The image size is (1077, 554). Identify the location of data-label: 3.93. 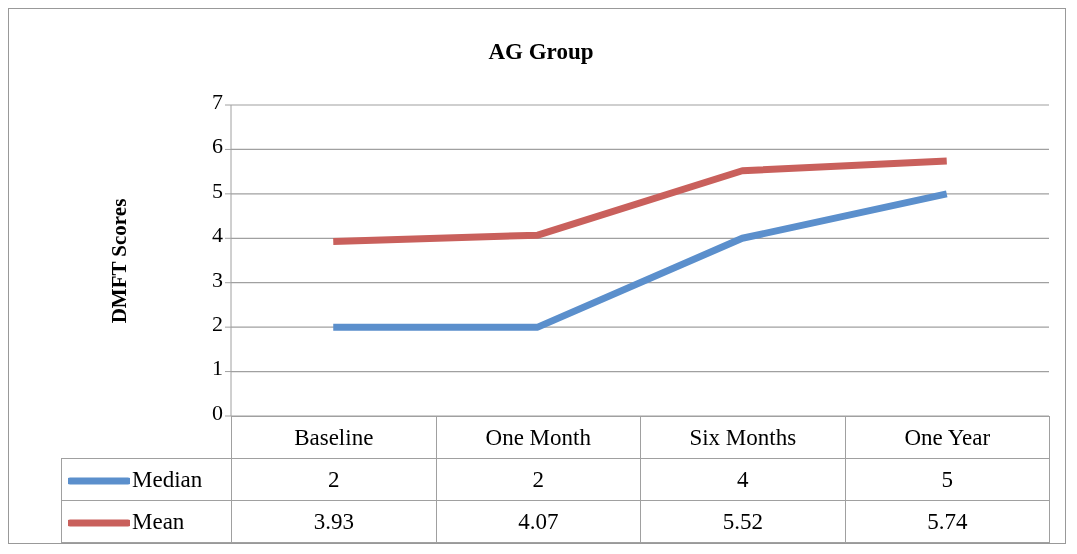
(333, 521).